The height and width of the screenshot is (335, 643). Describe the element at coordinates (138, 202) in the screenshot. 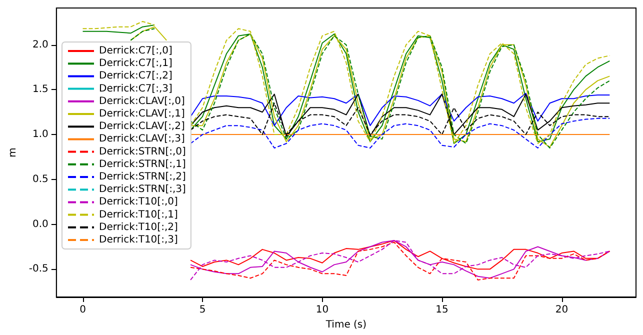

I see `legend-label: Derrick:T10[:,0]` at that location.